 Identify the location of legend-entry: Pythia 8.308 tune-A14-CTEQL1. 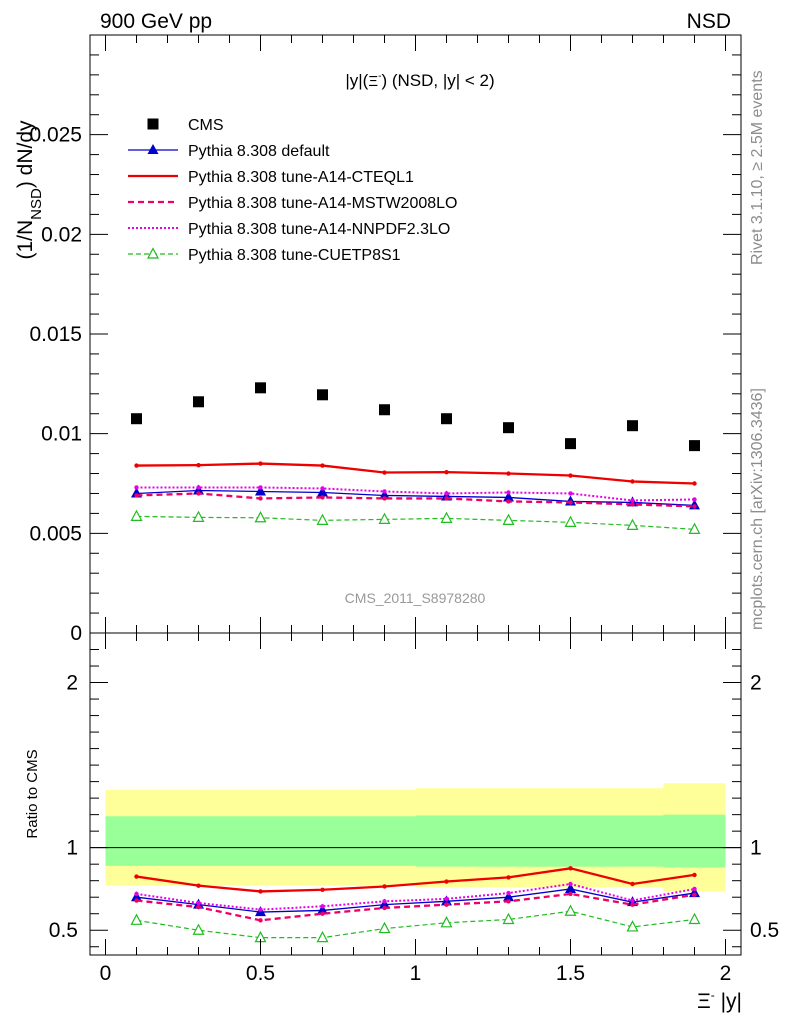
(271, 177).